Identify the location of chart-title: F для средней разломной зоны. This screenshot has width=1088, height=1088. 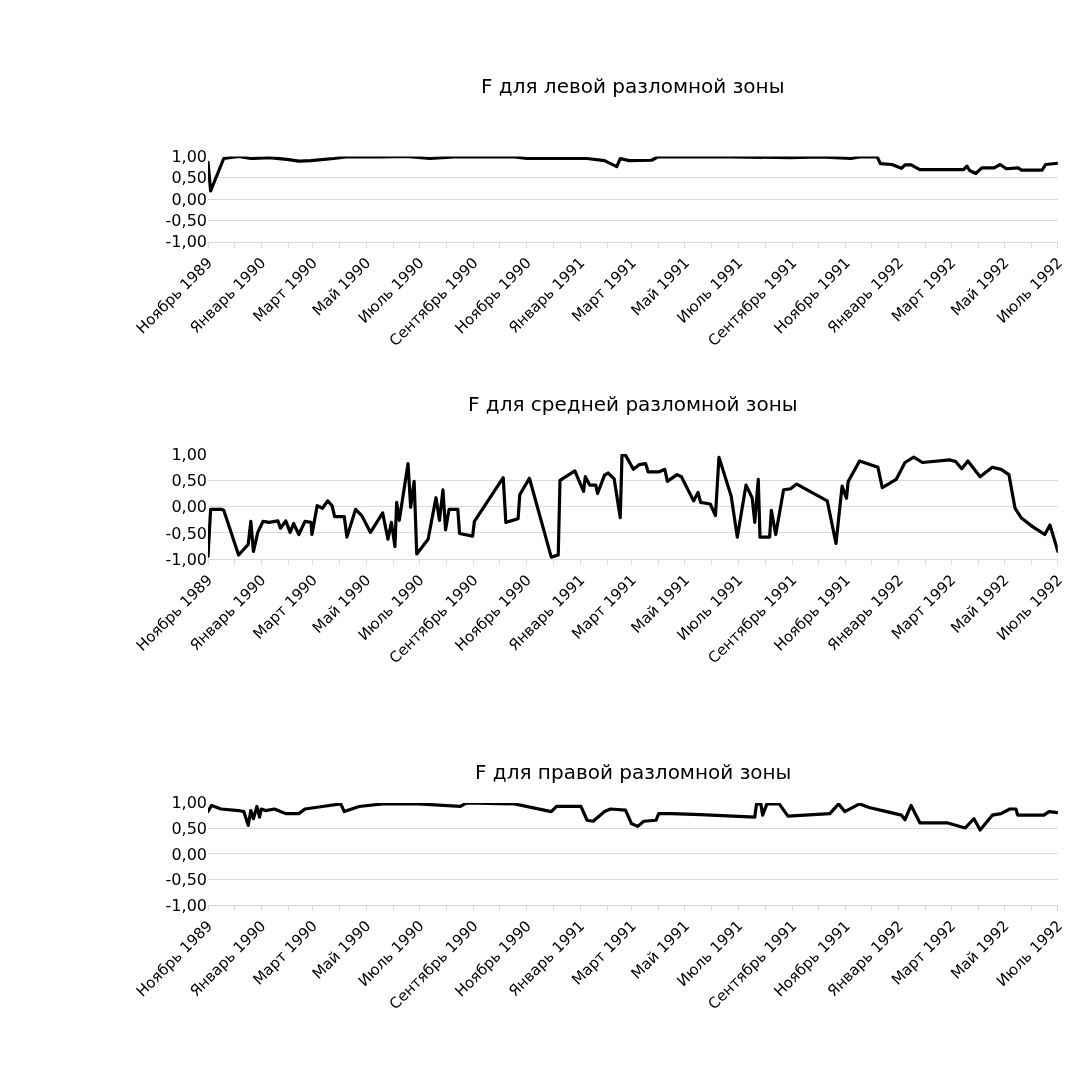
(633, 404).